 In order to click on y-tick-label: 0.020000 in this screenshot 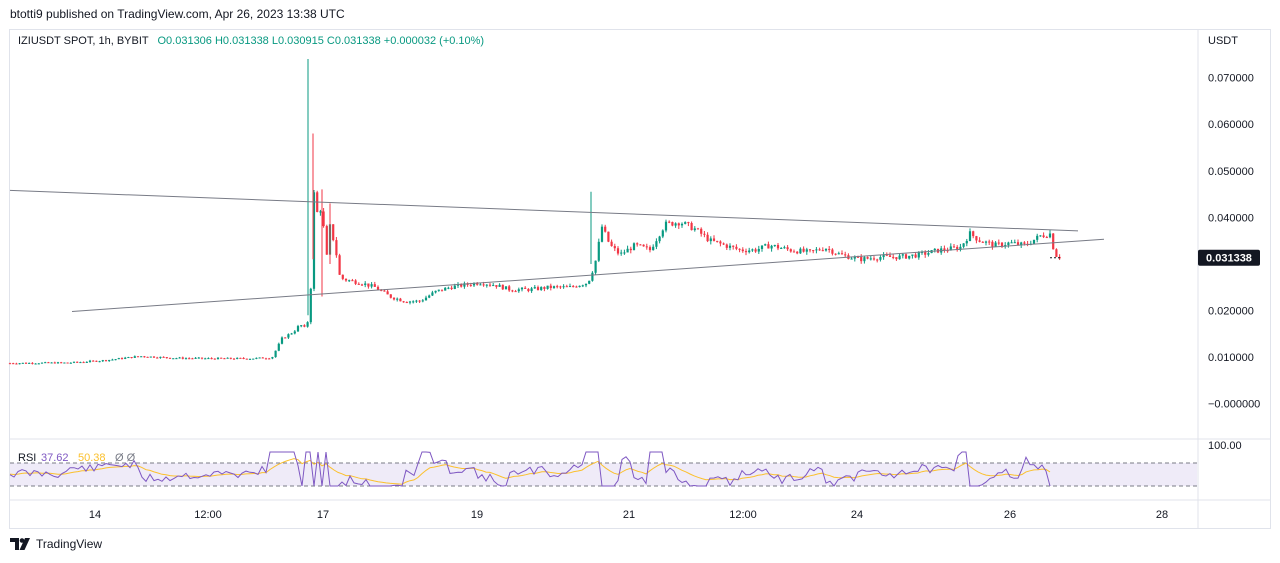, I will do `click(1231, 312)`.